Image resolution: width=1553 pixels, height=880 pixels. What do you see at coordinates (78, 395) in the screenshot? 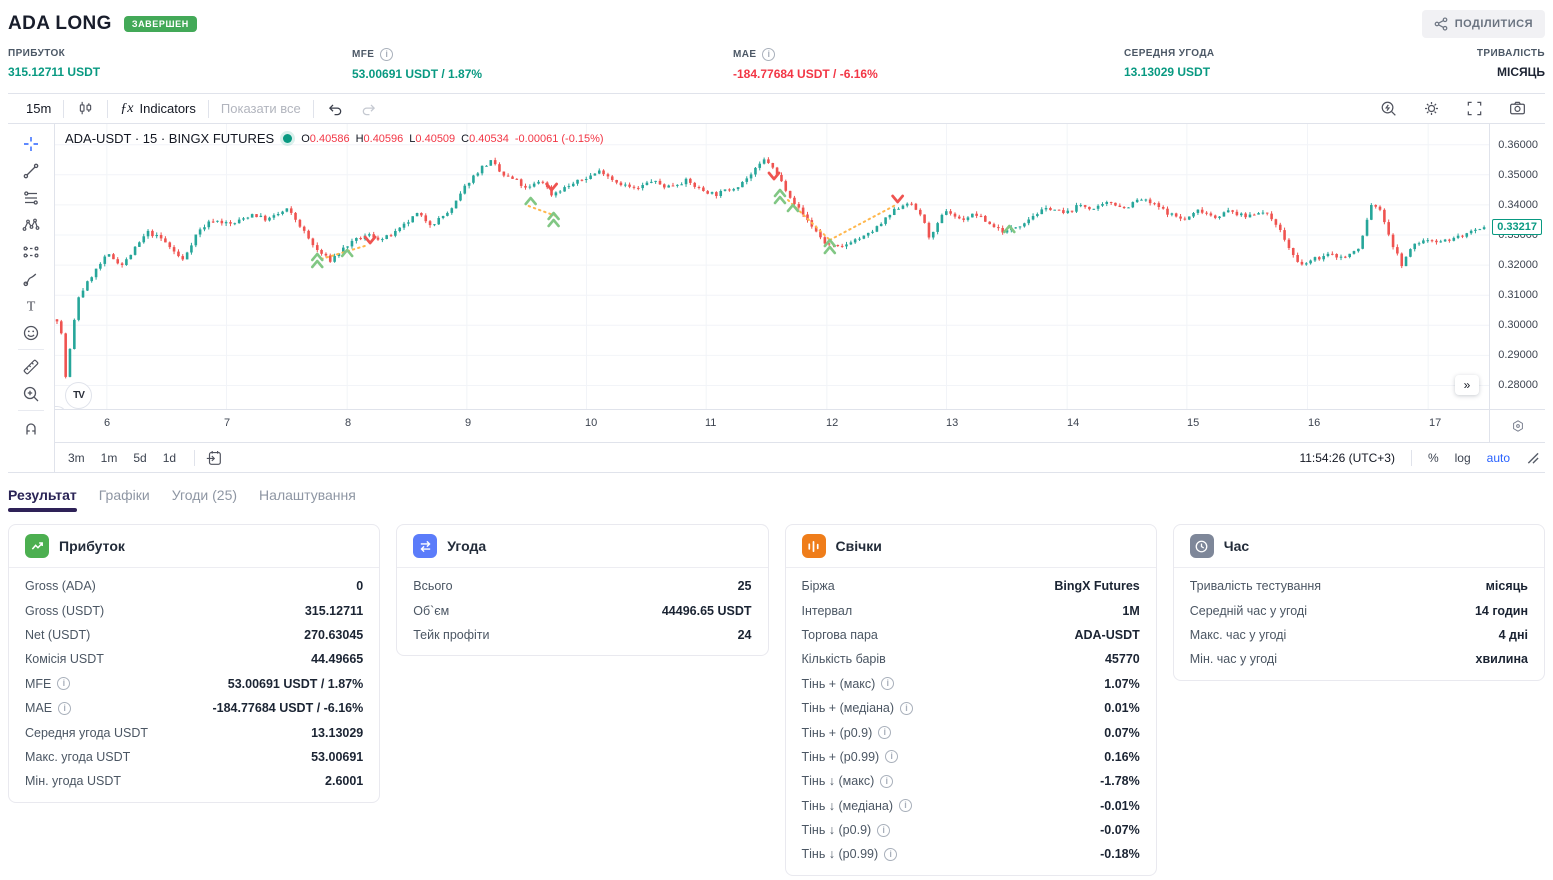
I see `tradingview-logo: TV` at bounding box center [78, 395].